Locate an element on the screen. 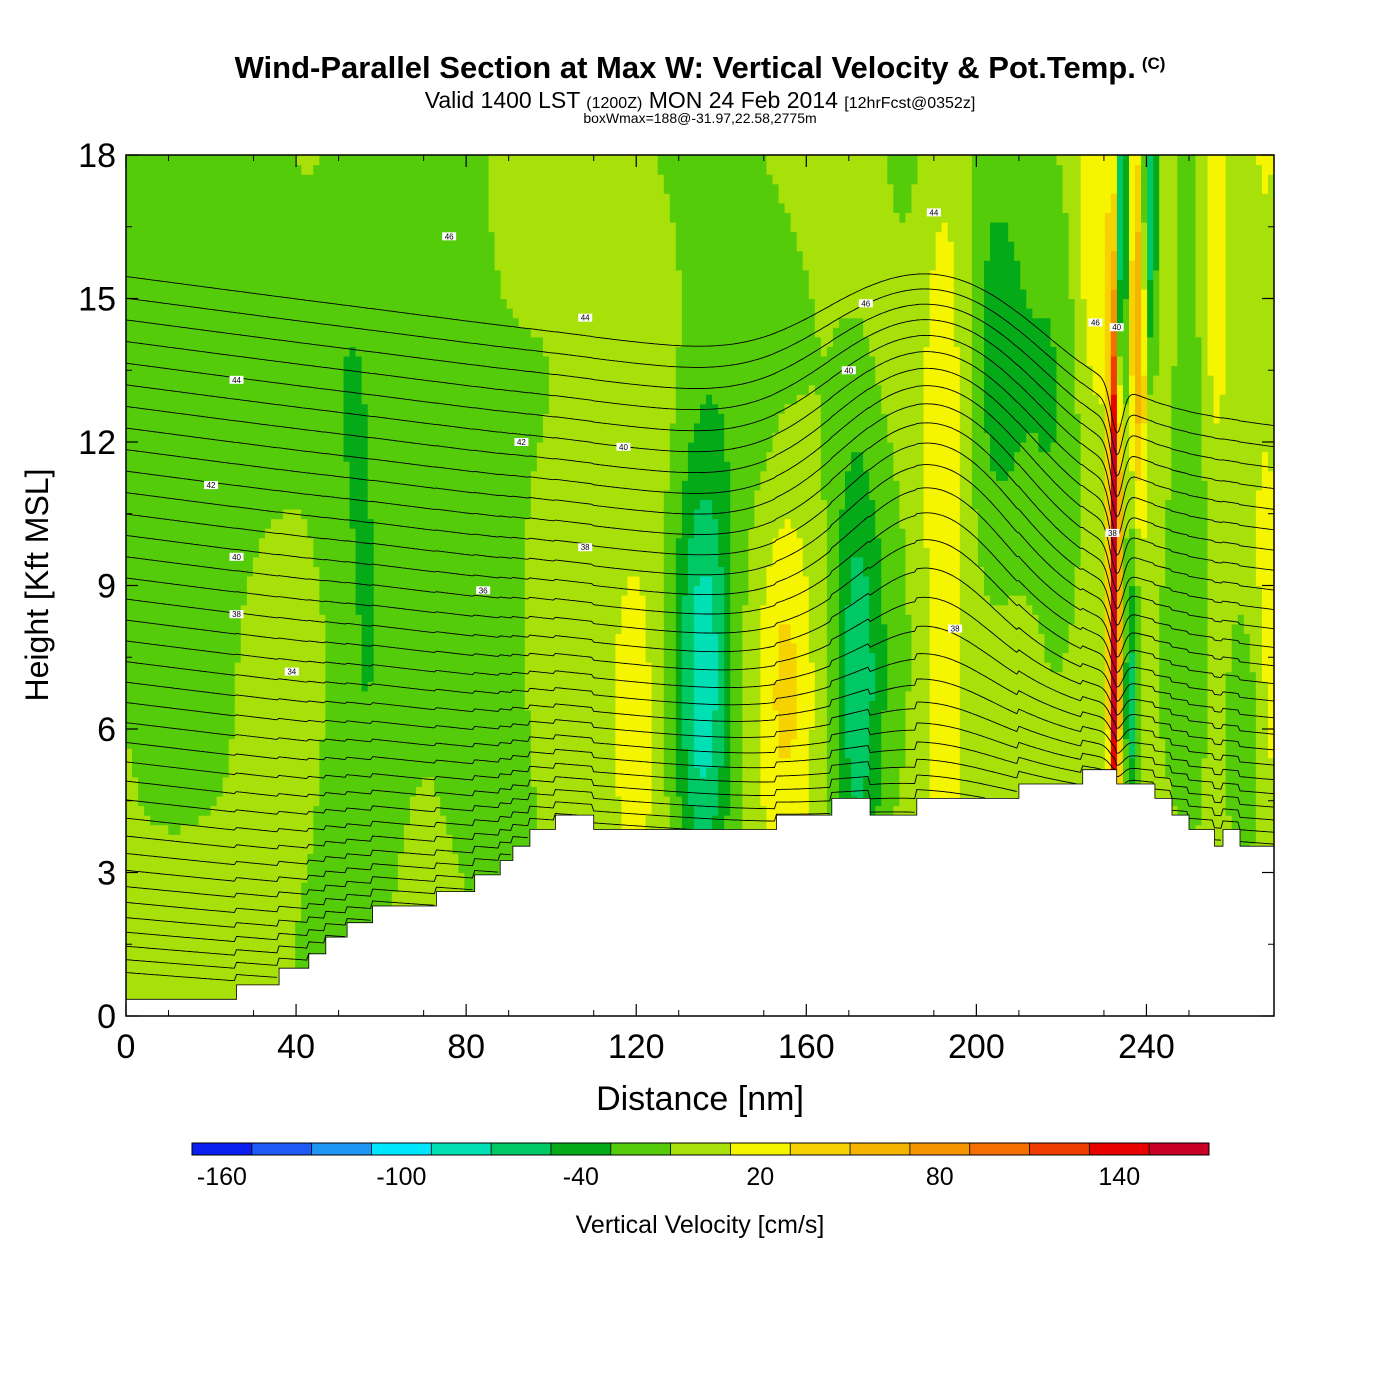  valid-date: MON 24 Feb 2014 is located at coordinates (743, 100).